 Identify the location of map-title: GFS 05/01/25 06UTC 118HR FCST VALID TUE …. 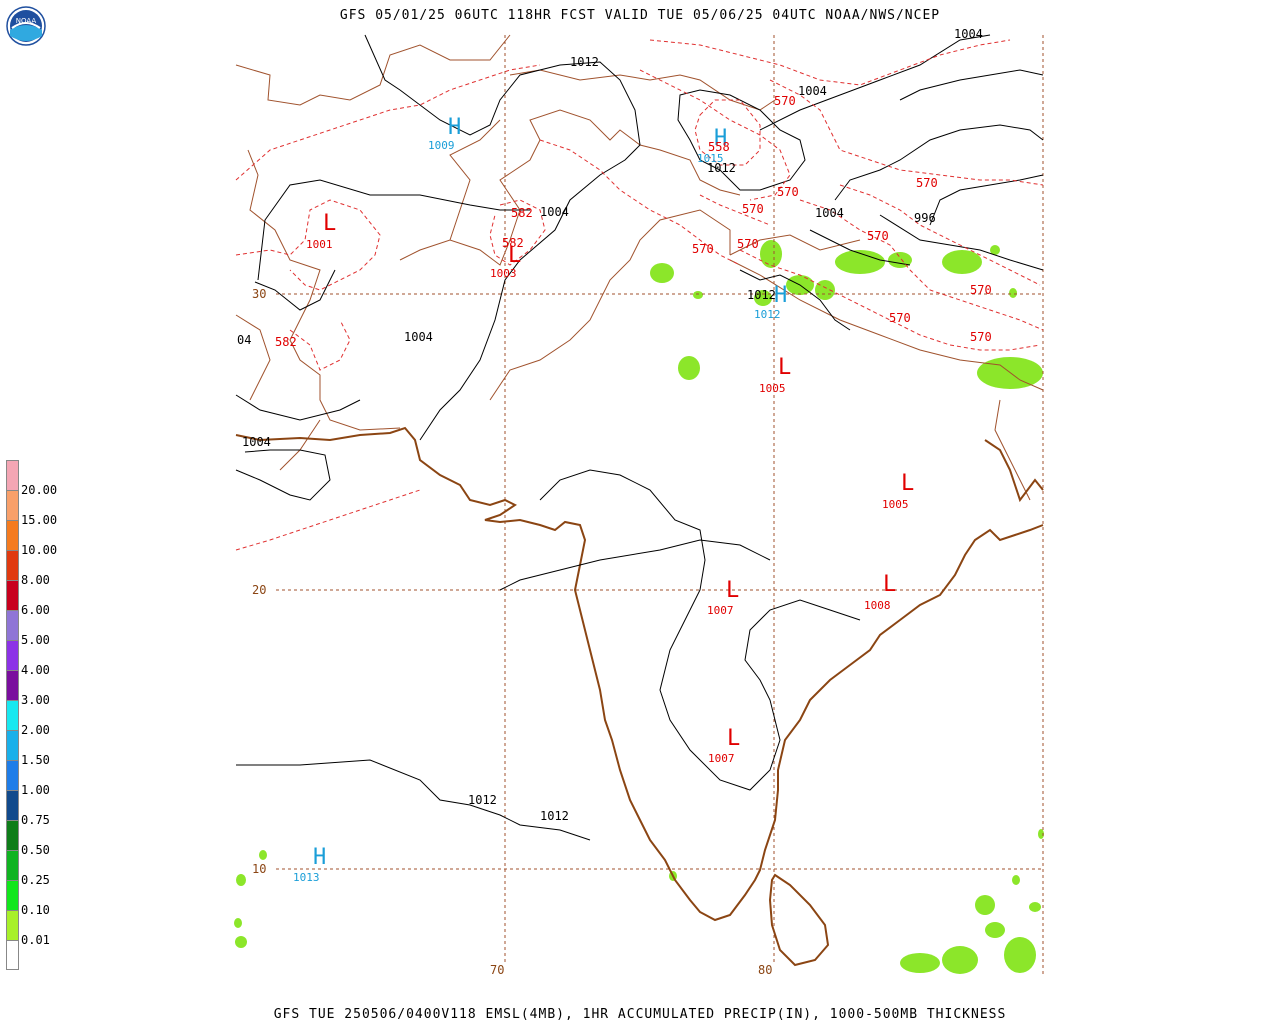
(640, 15).